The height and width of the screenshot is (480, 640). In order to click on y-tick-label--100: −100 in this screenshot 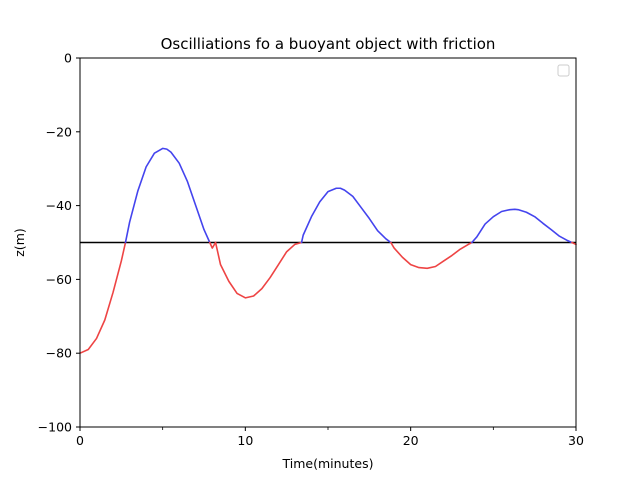, I will do `click(55, 427)`.